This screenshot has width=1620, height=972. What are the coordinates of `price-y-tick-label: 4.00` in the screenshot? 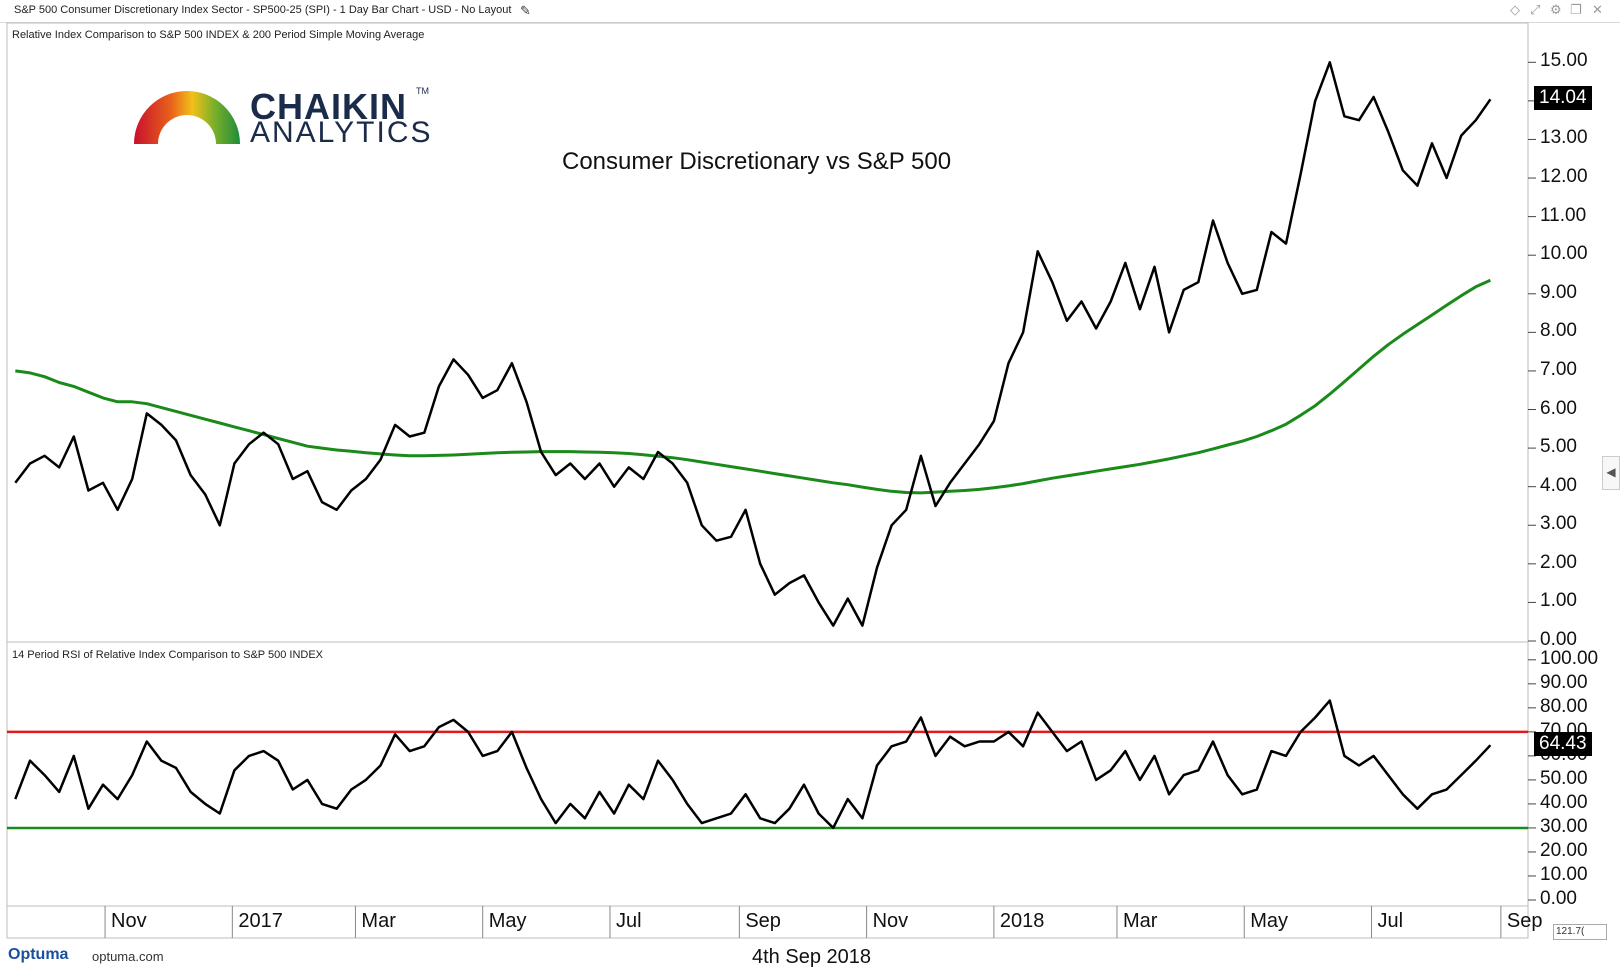 It's located at (1558, 485).